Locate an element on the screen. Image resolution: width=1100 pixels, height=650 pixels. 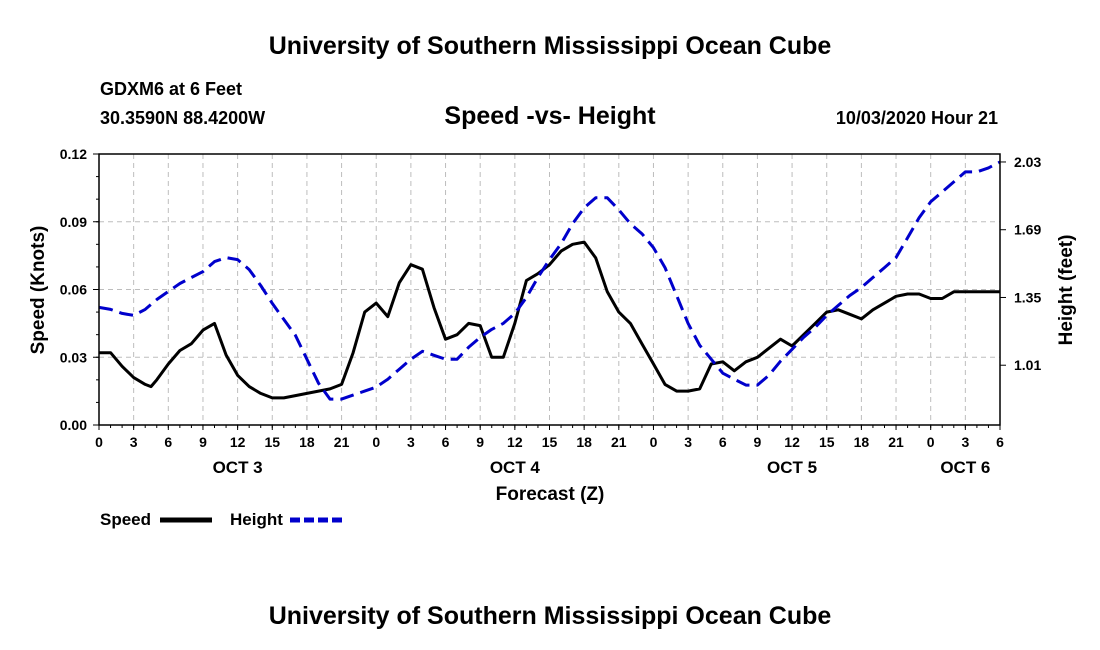
legend-speed-label: Speed is located at coordinates (125, 519).